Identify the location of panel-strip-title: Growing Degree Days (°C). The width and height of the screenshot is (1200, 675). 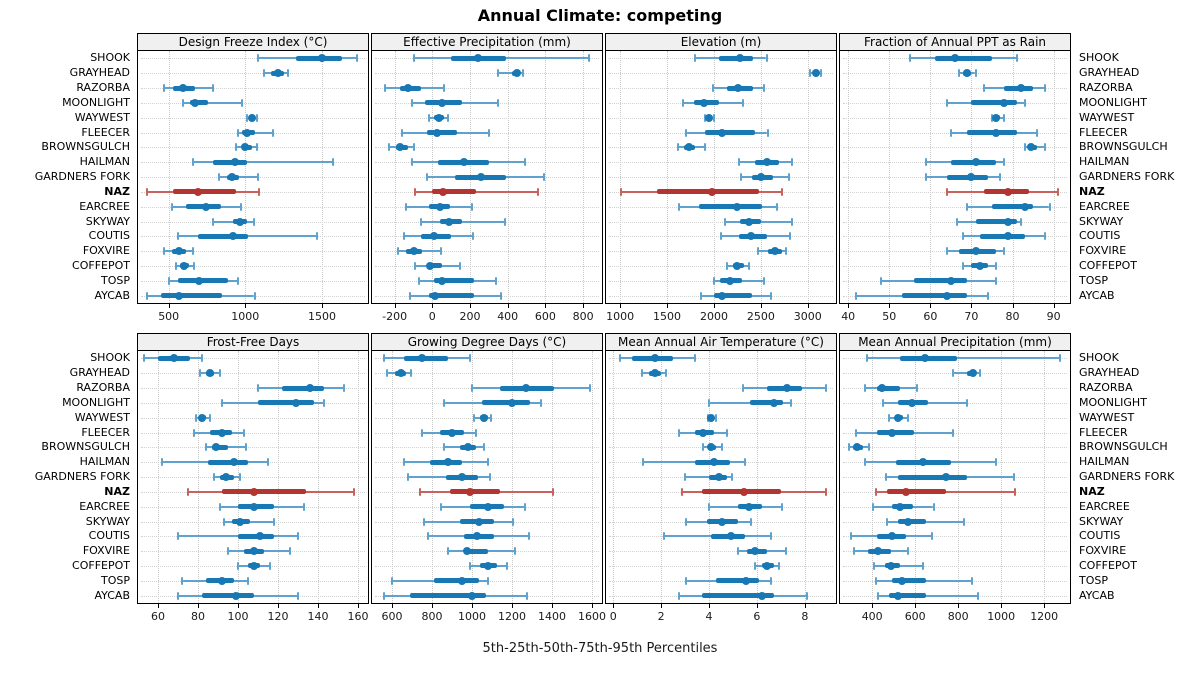
(487, 342).